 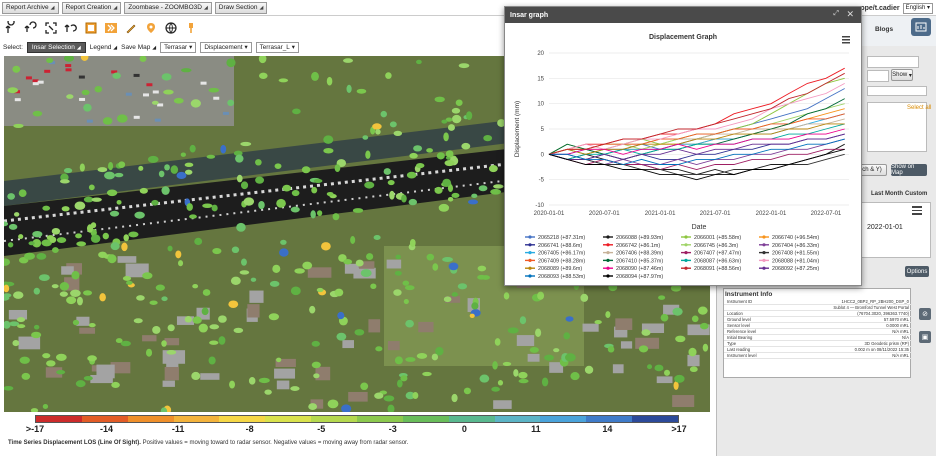 What do you see at coordinates (789, 269) in the screenshot?
I see `legend-entry: 2068092 (+87.25m)` at bounding box center [789, 269].